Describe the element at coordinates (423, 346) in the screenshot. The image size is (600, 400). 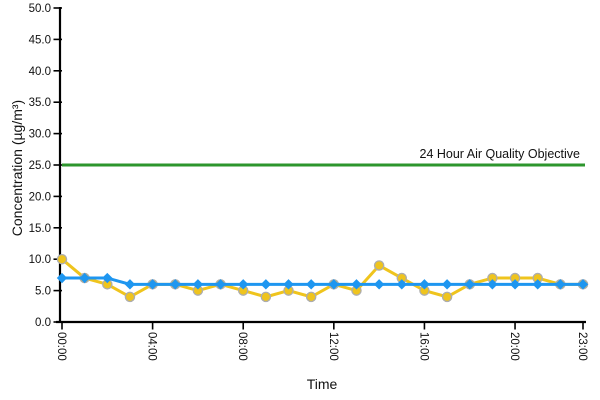
I see `x-tick-label: 16:00` at that location.